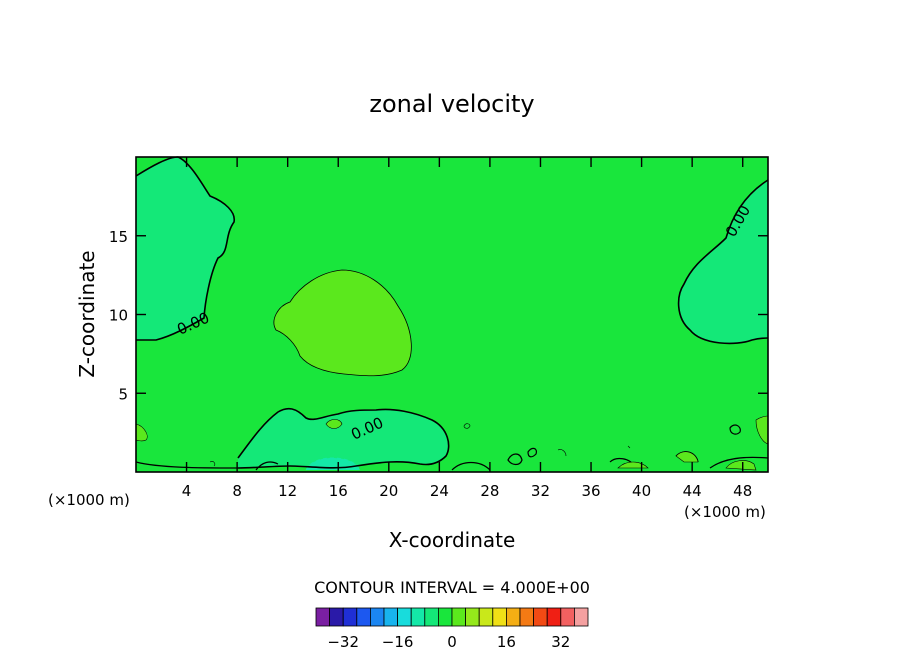 The height and width of the screenshot is (654, 904). What do you see at coordinates (287, 491) in the screenshot?
I see `x-tick-label: 12` at bounding box center [287, 491].